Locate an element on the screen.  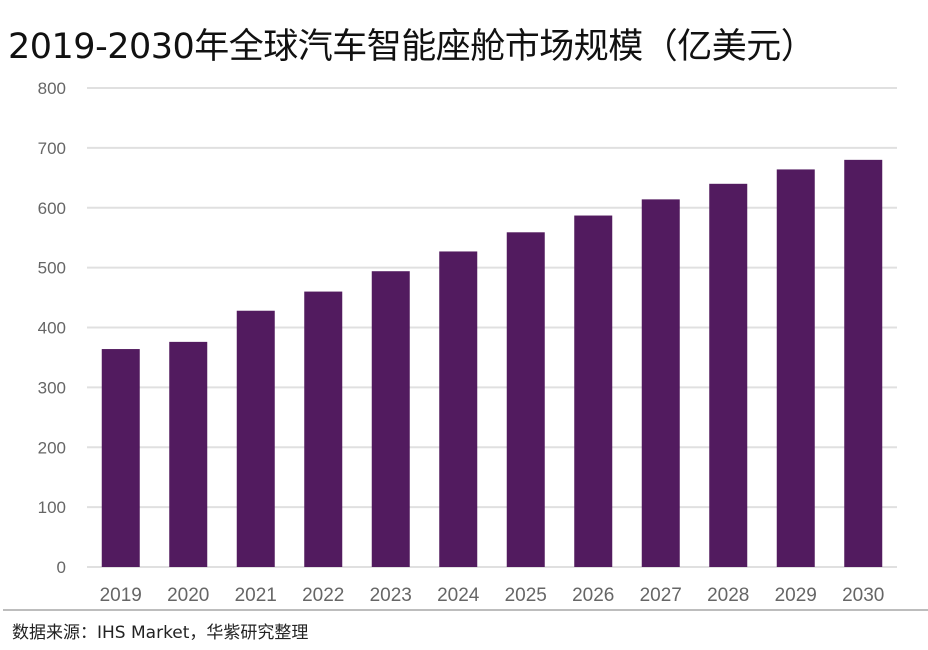
x-tick-label: 2026 is located at coordinates (593, 595).